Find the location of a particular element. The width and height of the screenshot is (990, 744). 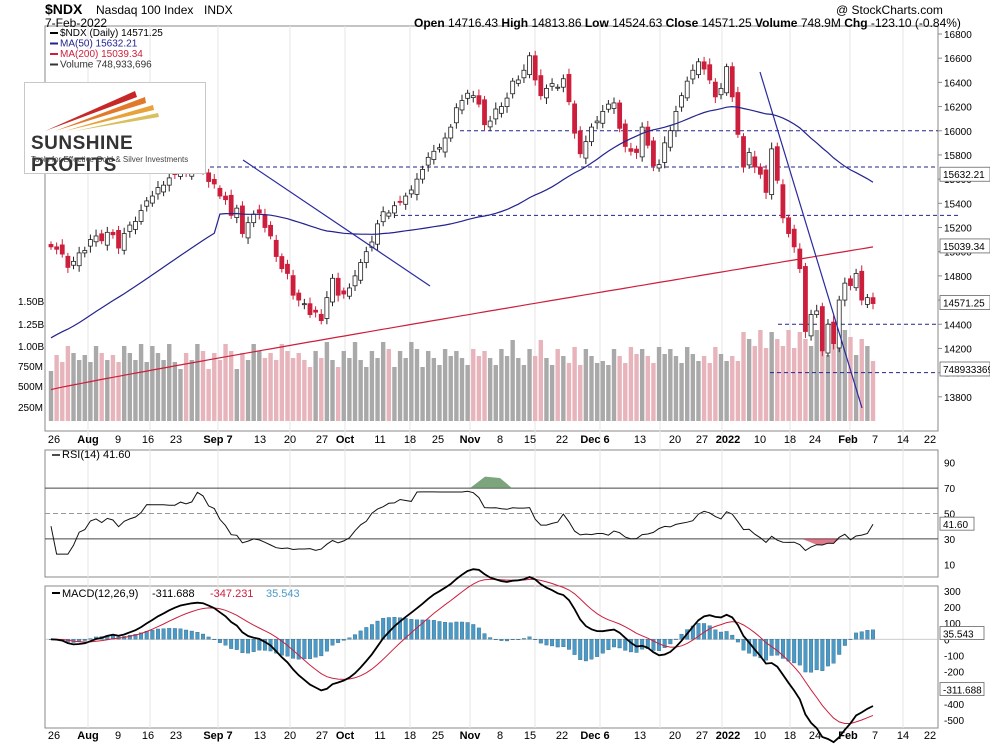

ma200-value-tag-box is located at coordinates (964, 246).